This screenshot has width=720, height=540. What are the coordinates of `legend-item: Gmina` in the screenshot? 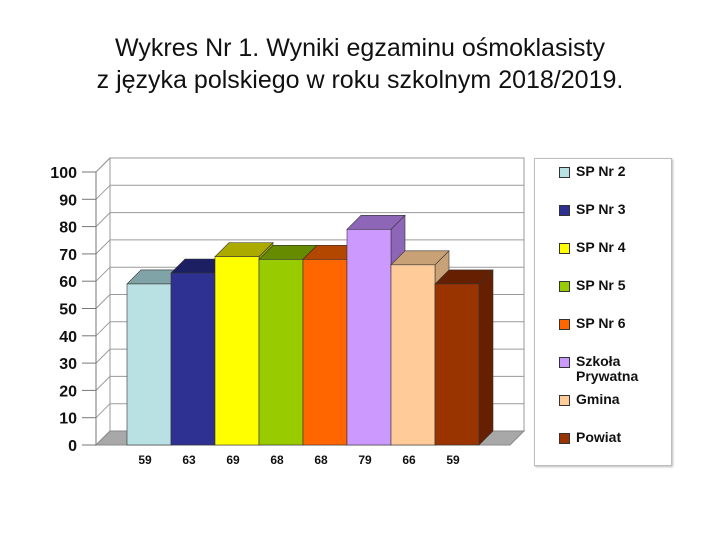 It's located at (589, 399).